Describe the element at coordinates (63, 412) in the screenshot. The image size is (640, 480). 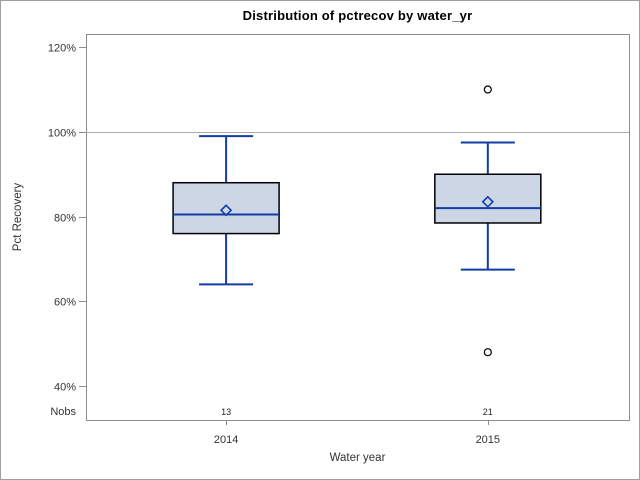
I see `nobs-row-label: Nobs` at that location.